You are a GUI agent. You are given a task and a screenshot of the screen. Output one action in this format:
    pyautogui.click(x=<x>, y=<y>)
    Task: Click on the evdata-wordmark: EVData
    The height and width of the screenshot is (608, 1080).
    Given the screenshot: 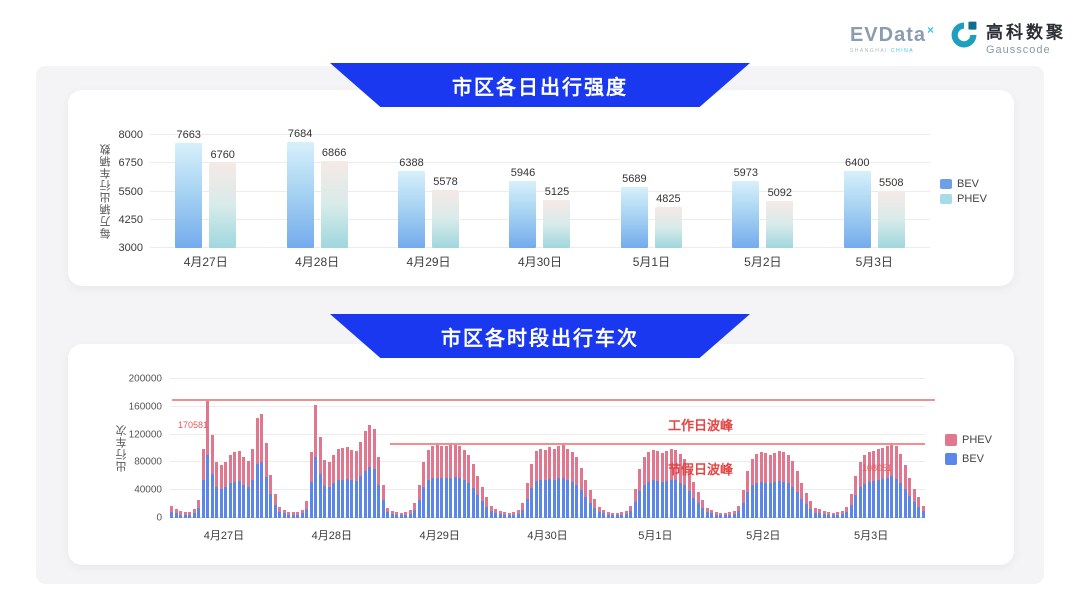 What is the action you would take?
    pyautogui.click(x=887, y=35)
    